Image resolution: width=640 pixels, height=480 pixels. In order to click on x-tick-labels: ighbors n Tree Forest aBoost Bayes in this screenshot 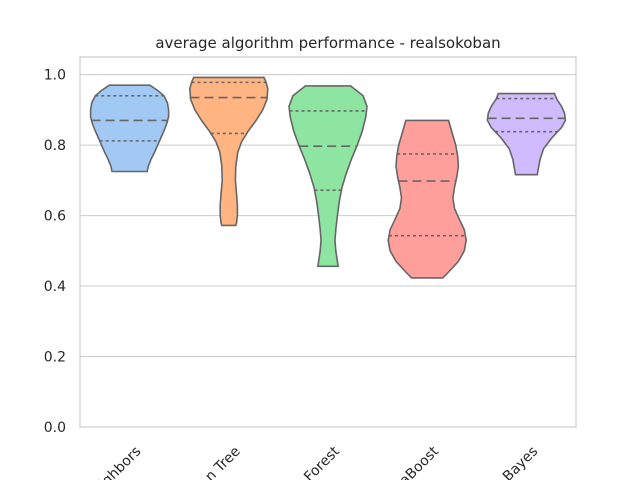, I will do `click(318, 461)`.